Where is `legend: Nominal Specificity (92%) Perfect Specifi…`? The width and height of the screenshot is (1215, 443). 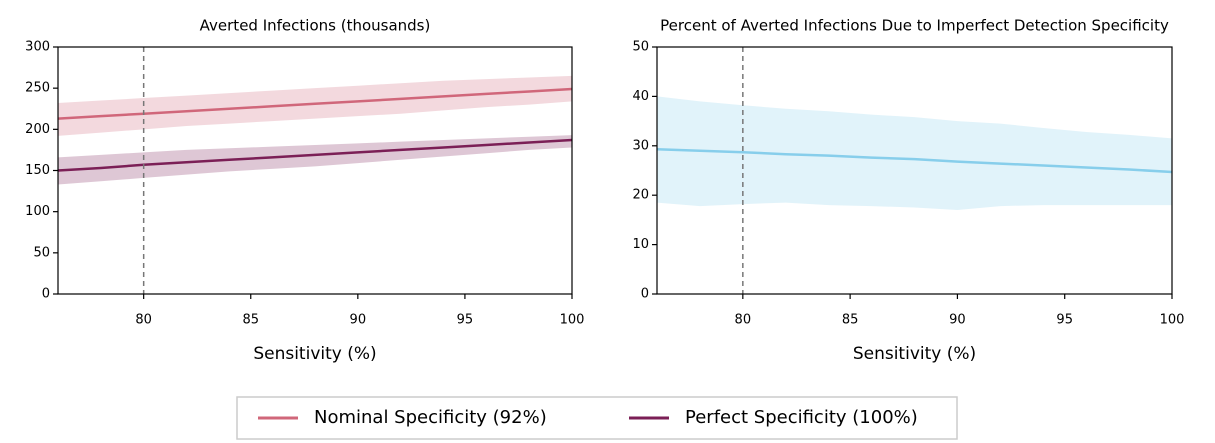 legend: Nominal Specificity (92%) Perfect Specifi… is located at coordinates (597, 418).